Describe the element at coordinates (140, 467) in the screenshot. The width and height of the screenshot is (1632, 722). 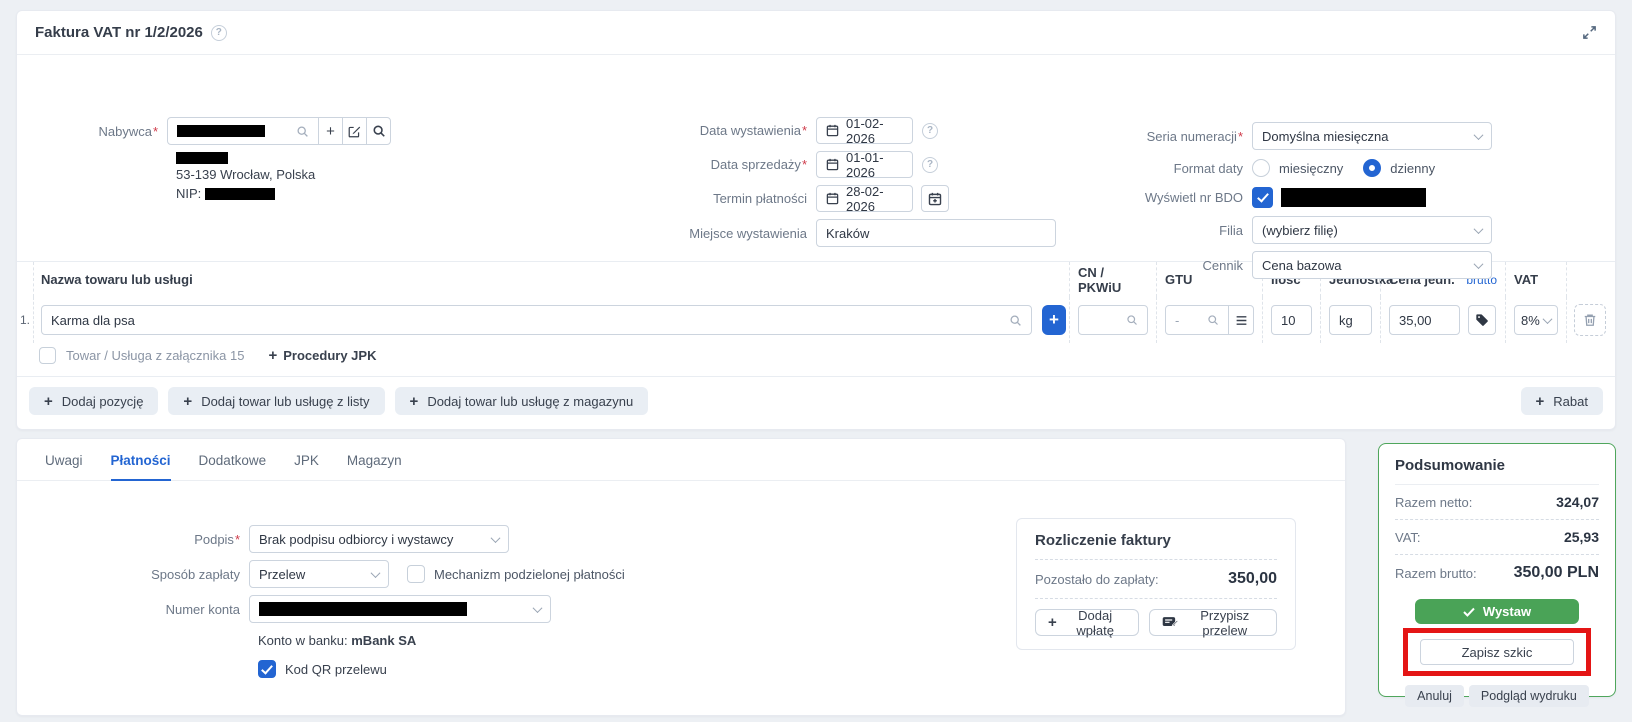
I see `tab-platnosci: Płatności` at that location.